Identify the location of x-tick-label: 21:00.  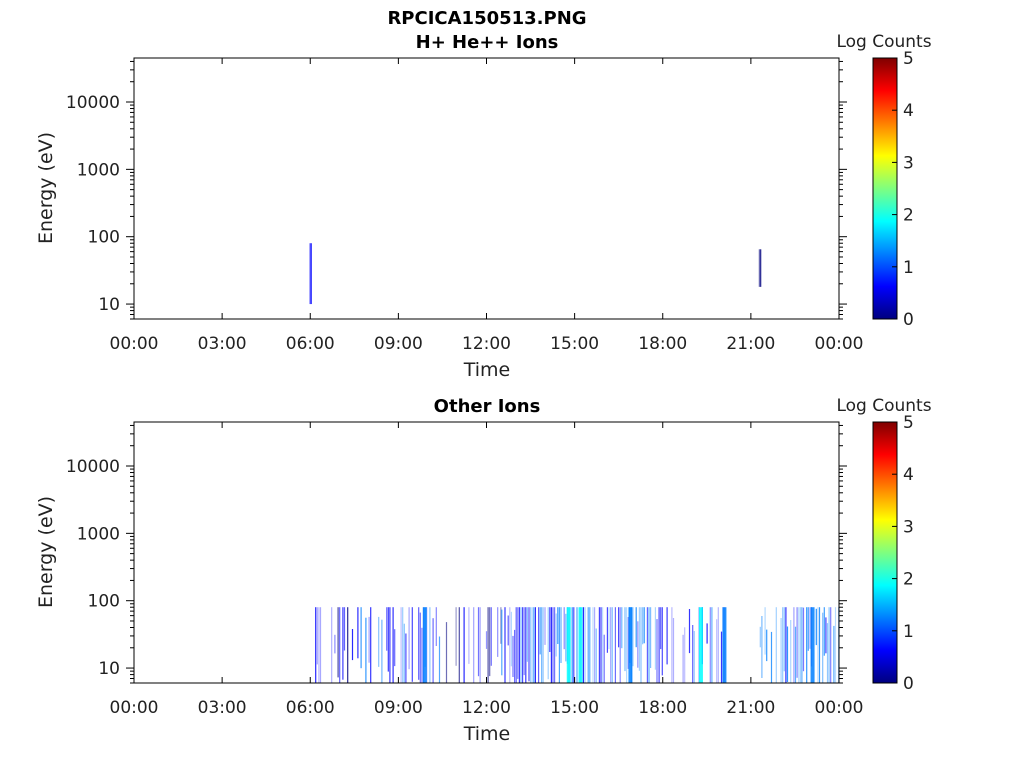
(750, 708).